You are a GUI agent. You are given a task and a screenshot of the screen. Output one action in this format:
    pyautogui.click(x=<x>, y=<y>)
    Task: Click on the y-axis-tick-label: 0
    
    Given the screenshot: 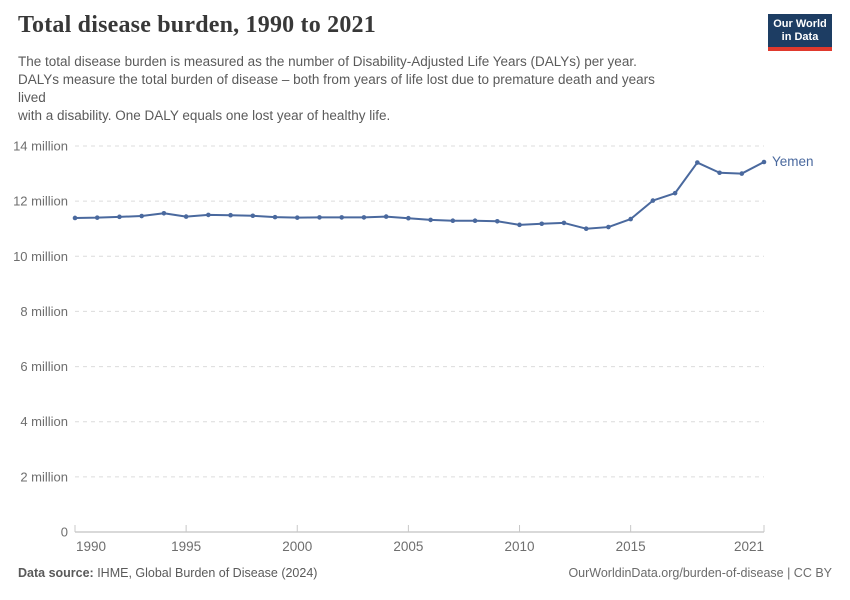 What is the action you would take?
    pyautogui.click(x=64, y=532)
    